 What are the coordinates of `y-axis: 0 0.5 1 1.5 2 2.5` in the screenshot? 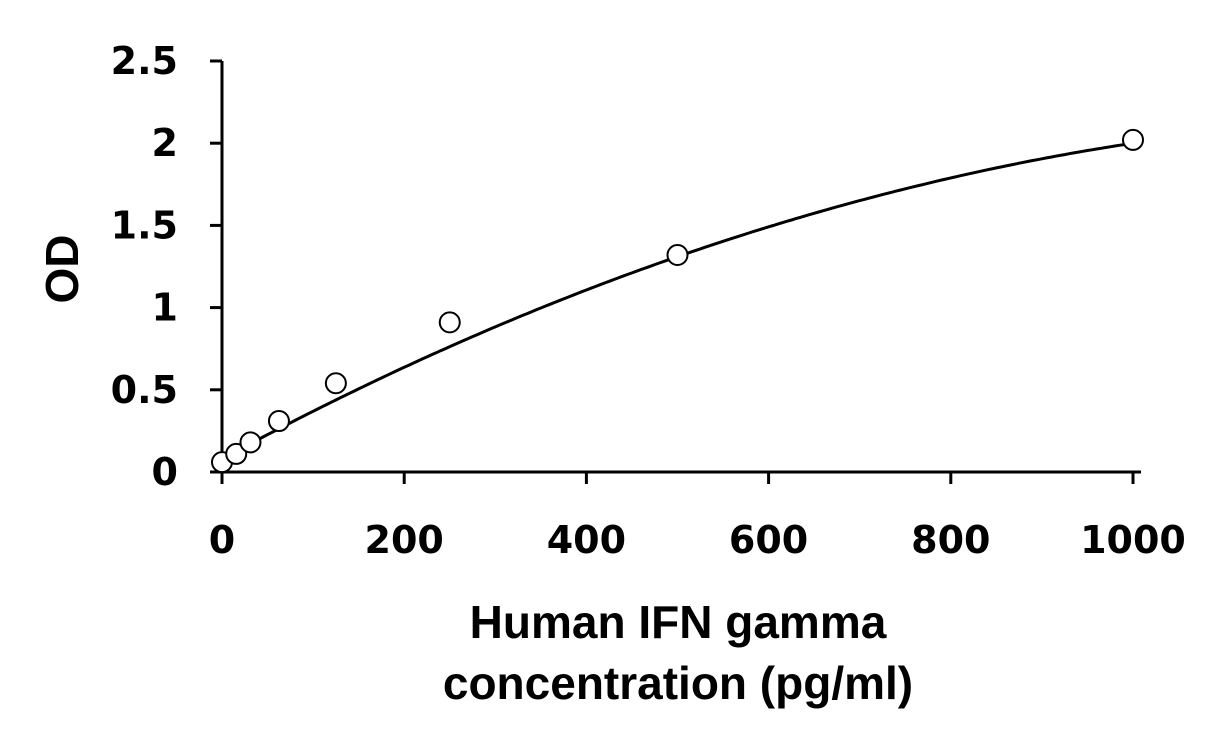 It's located at (167, 266).